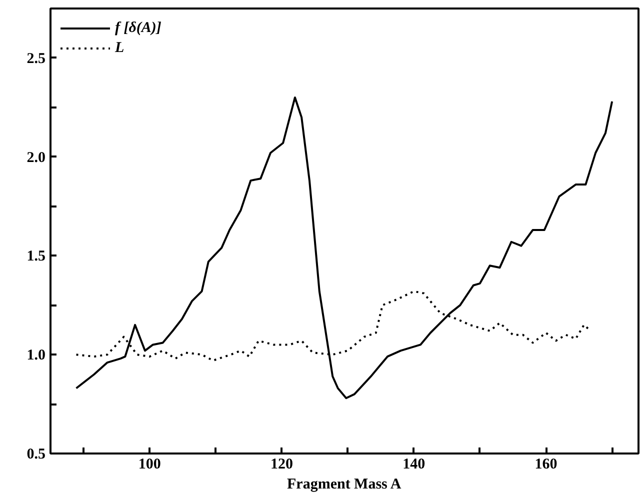 This screenshot has width=642, height=495. I want to click on x-tick-label: 100, so click(149, 464).